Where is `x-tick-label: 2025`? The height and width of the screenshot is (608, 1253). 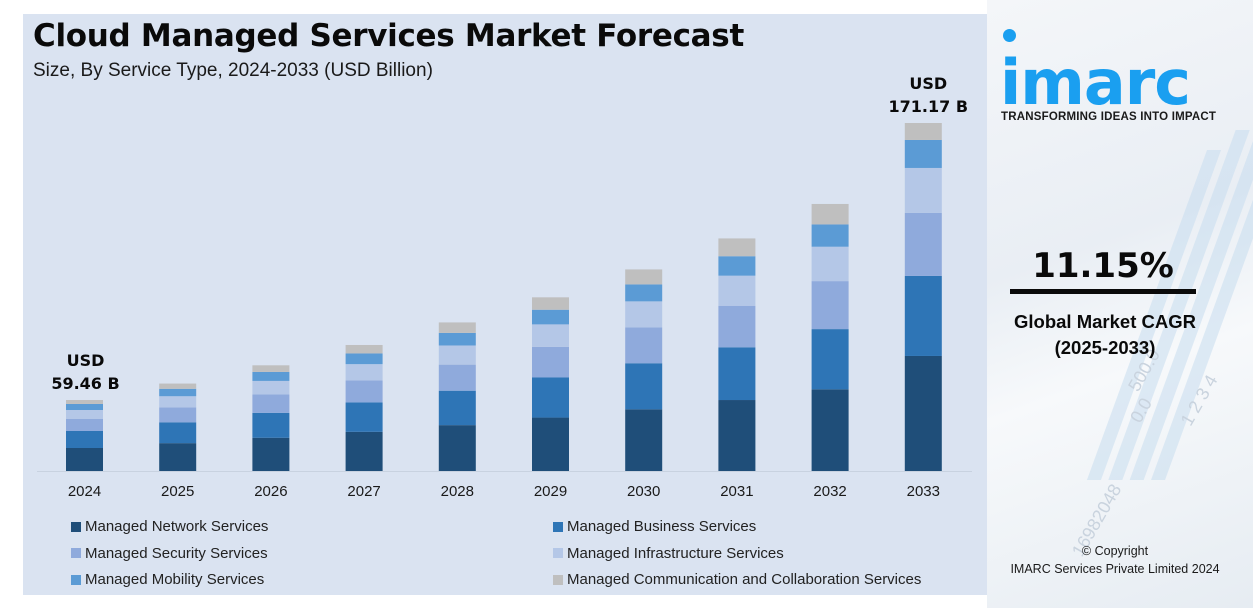
x-tick-label: 2025 is located at coordinates (177, 491).